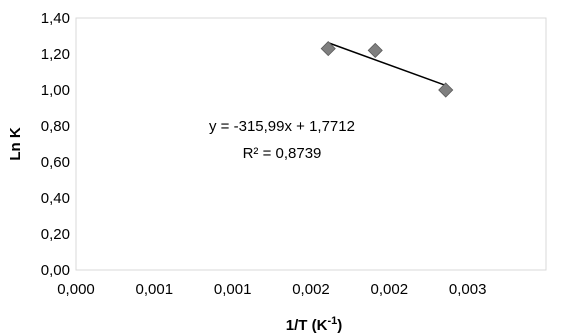  What do you see at coordinates (55, 270) in the screenshot?
I see `y-tick-label: 0,00` at bounding box center [55, 270].